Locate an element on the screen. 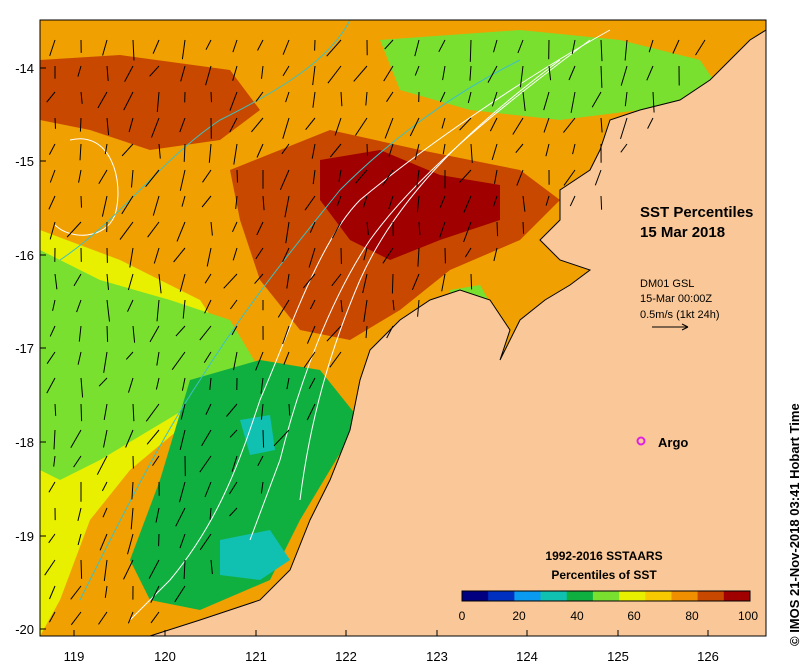 Image resolution: width=809 pixels, height=672 pixels. y-tick: -16 is located at coordinates (30, 255).